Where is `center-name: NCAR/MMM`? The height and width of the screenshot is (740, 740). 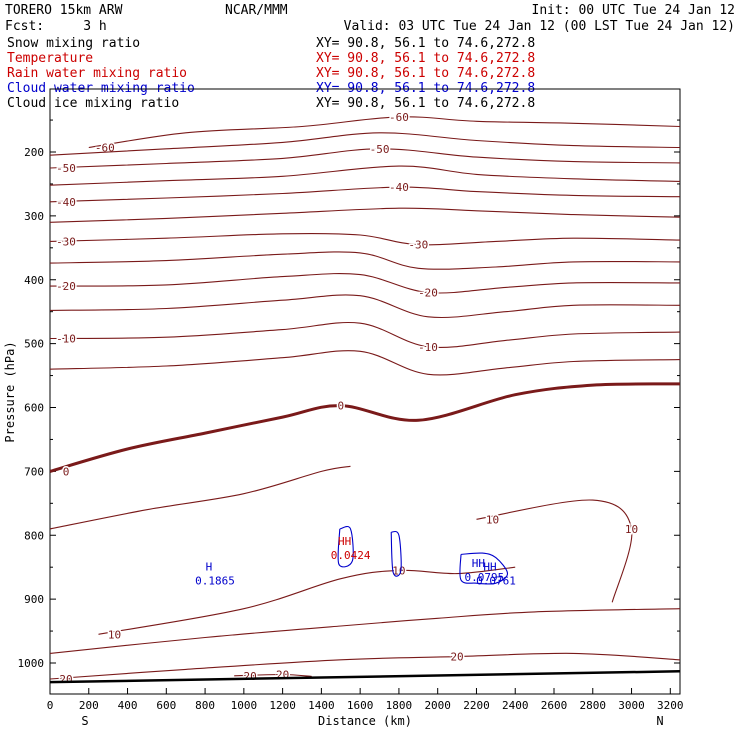
center-name: NCAR/MMM is located at coordinates (256, 10).